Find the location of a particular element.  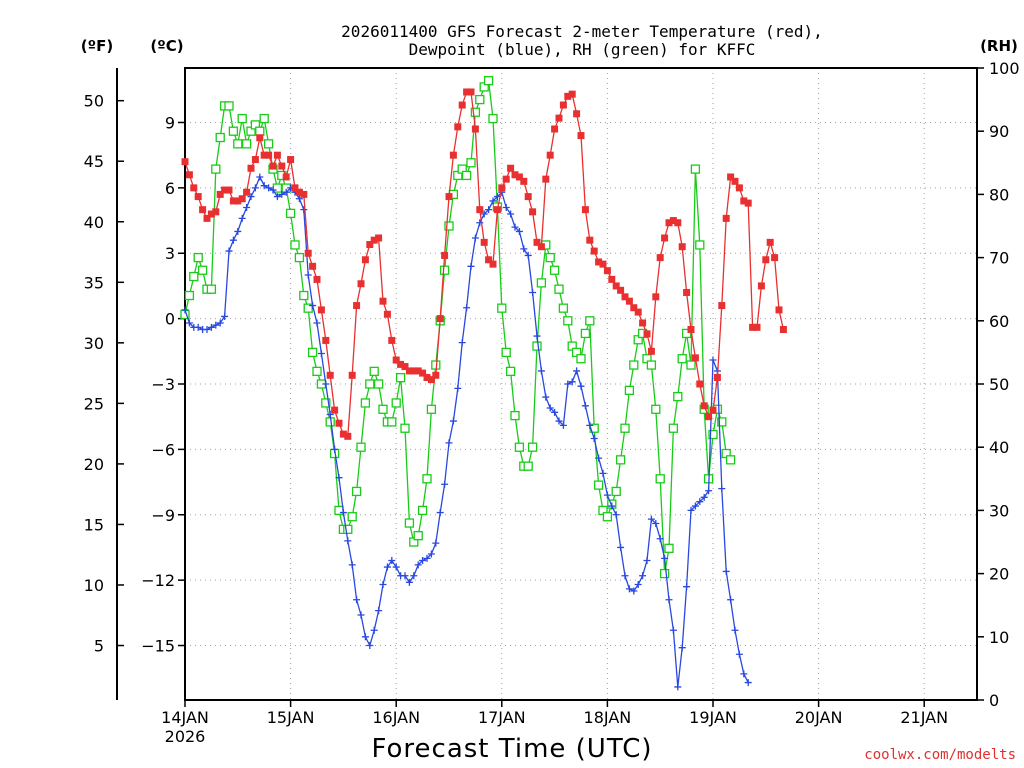

rh-tick-label: 100 is located at coordinates (1004, 68).